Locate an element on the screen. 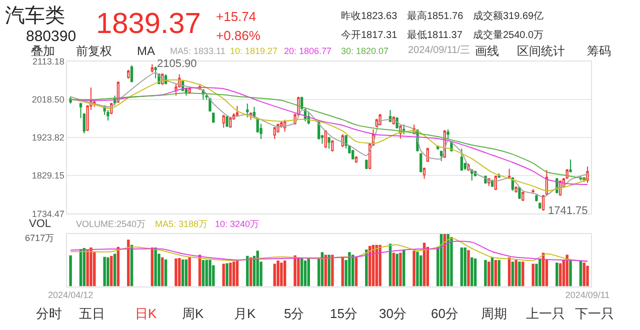 Image resolution: width=640 pixels, height=330 pixels. text: 五日 is located at coordinates (92, 313).